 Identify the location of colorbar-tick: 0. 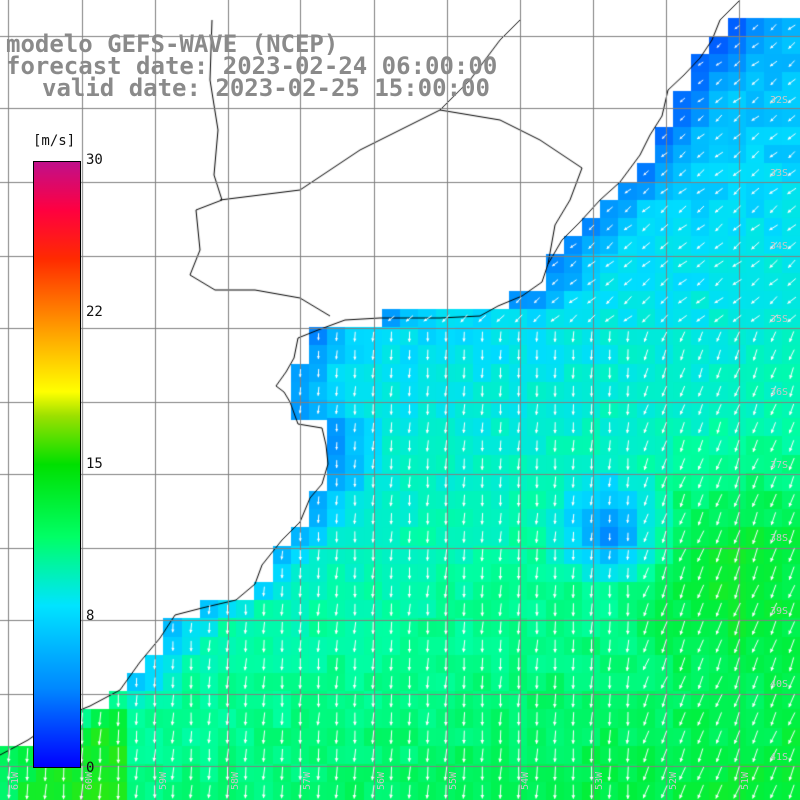
(90, 768).